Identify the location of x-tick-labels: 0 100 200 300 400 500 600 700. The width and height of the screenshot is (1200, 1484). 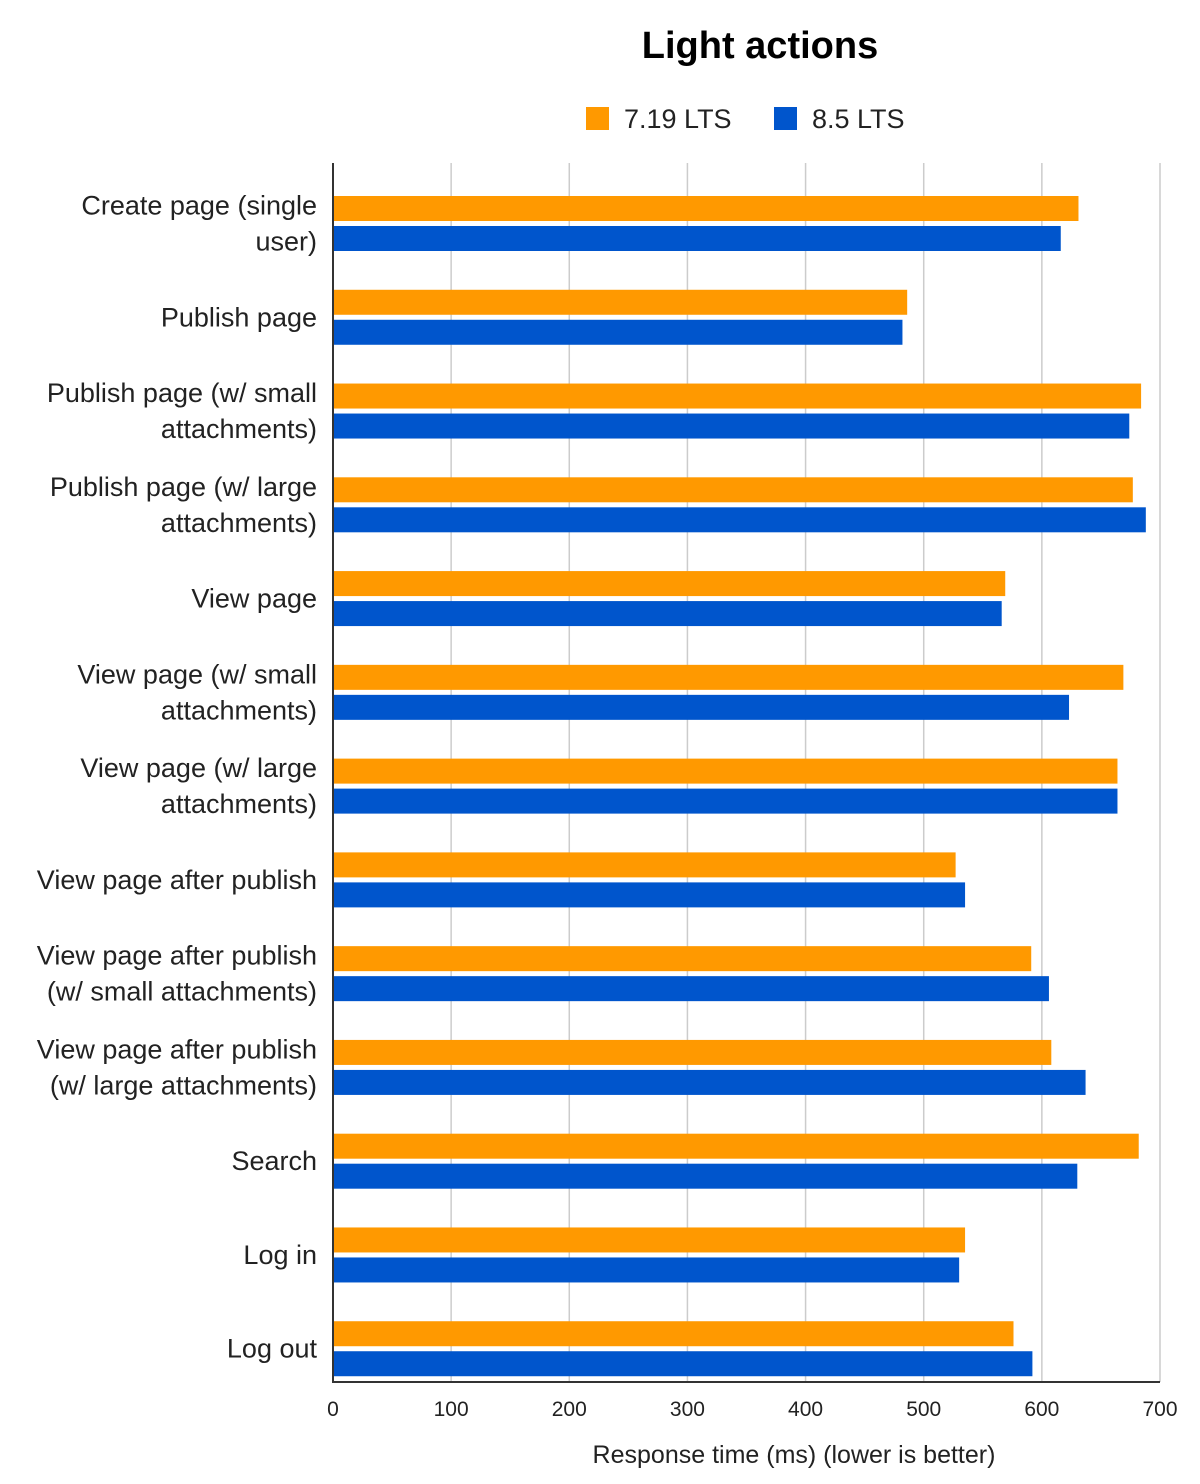
(752, 1409).